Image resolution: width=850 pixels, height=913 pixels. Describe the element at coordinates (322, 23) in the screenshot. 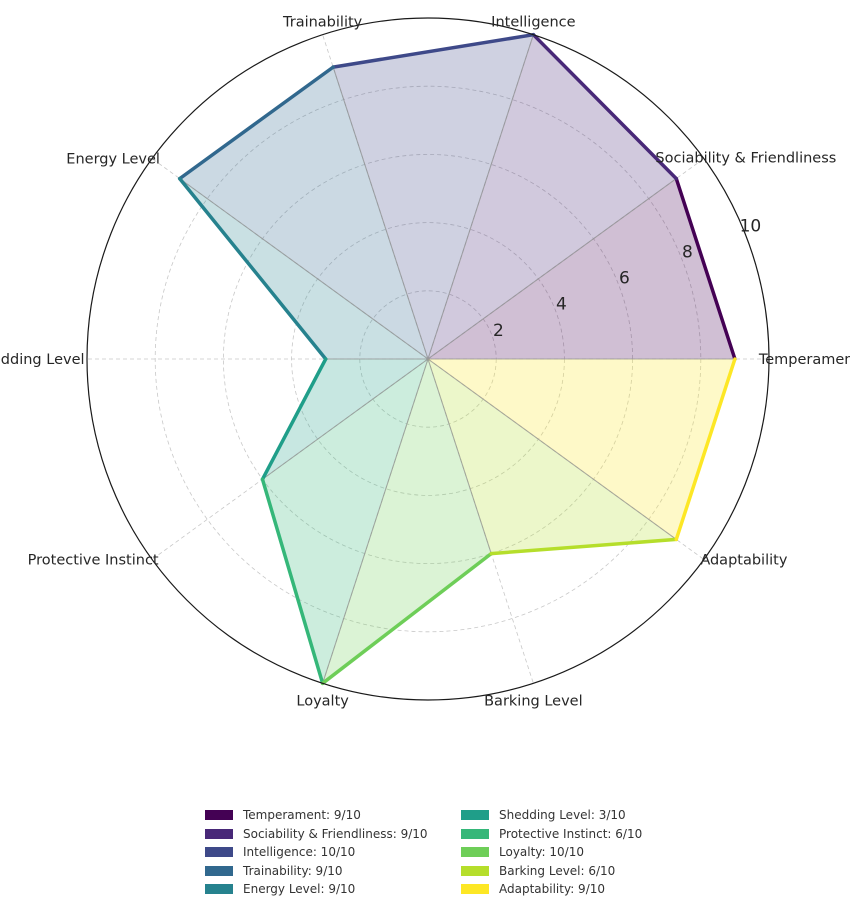

I see `axis-label-trainability: Trainability` at that location.